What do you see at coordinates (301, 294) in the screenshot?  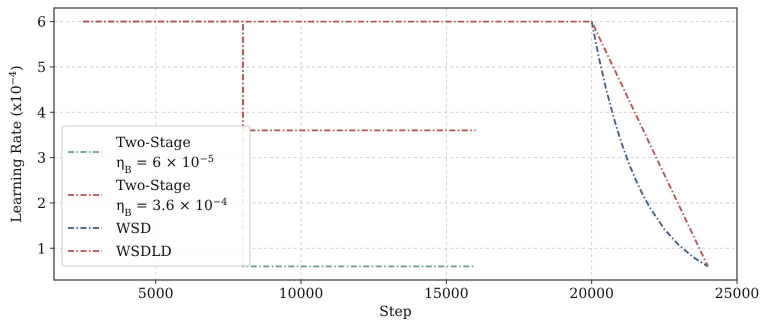 I see `x-tick-label: 10000` at bounding box center [301, 294].